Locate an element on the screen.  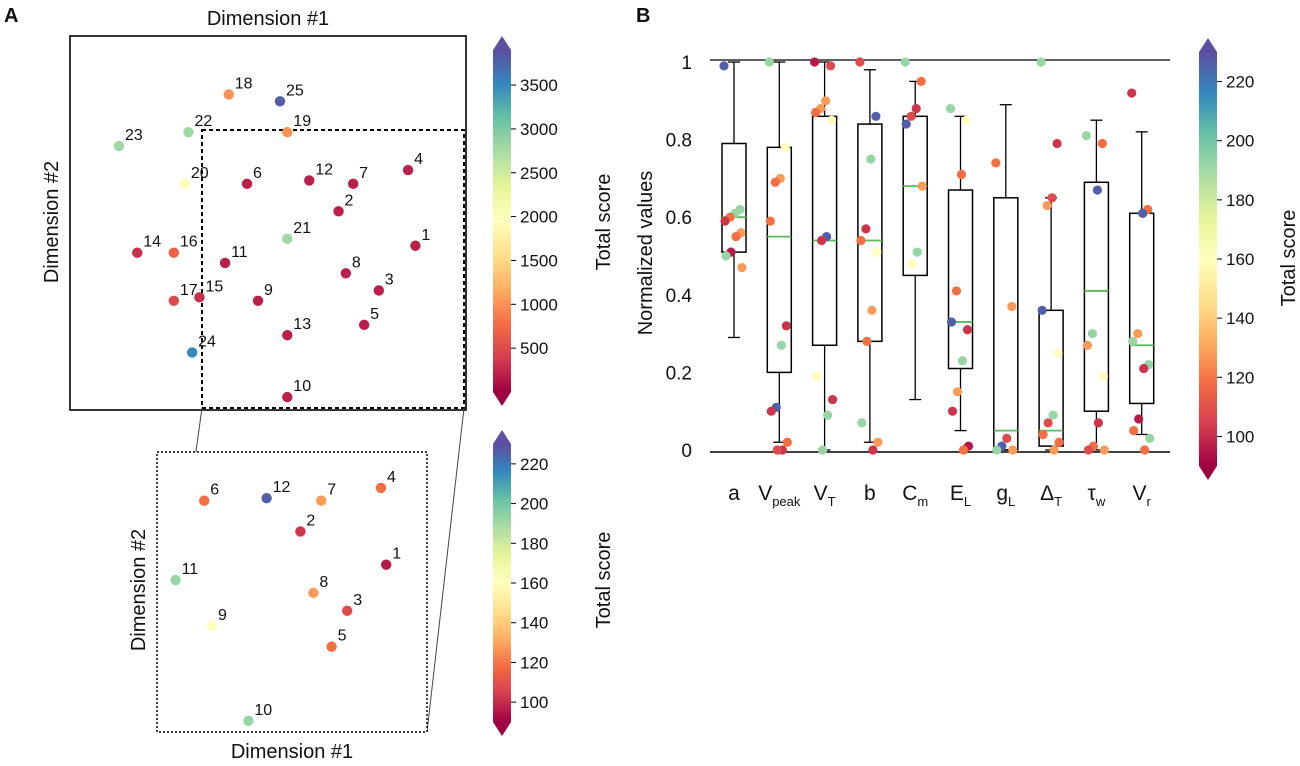
box-body is located at coordinates (1006, 324).